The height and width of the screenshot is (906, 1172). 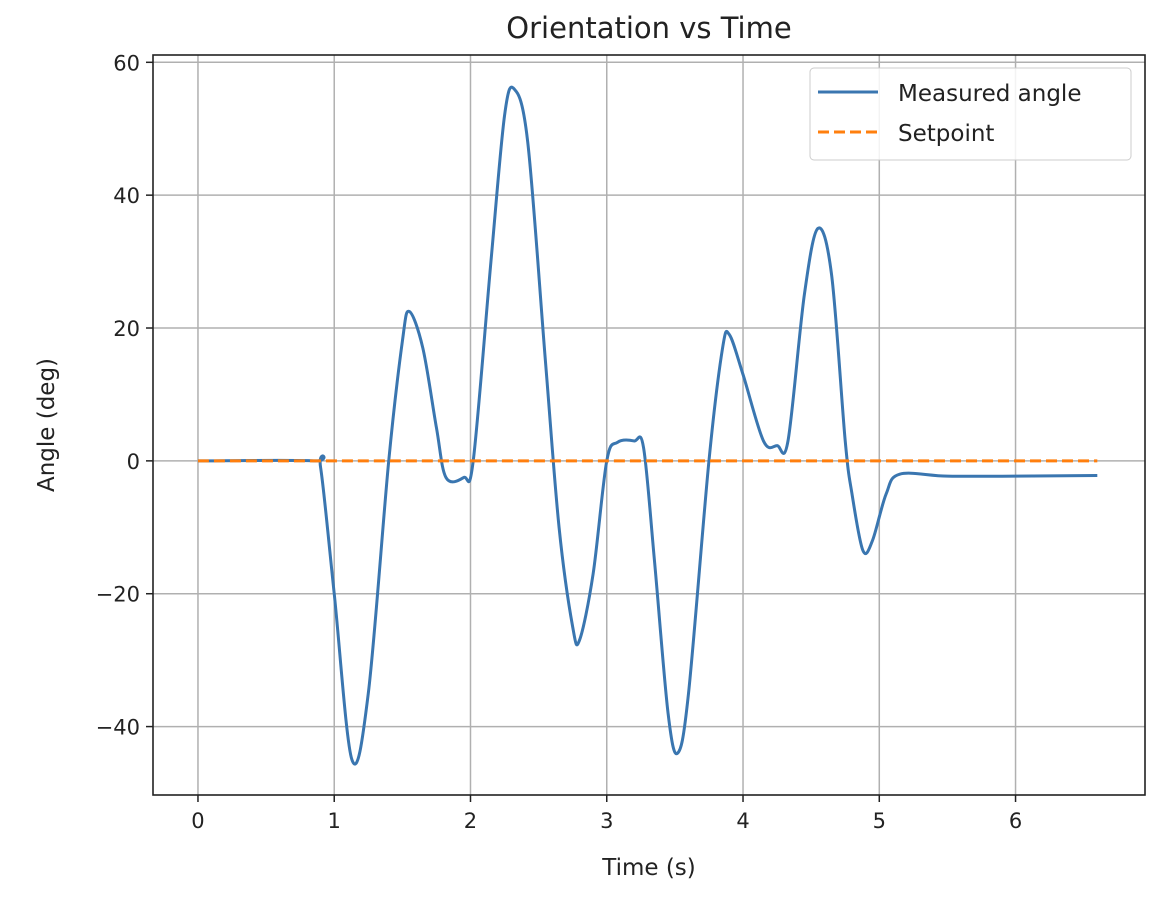 I want to click on x-axis-label: Time (s), so click(x=648, y=868).